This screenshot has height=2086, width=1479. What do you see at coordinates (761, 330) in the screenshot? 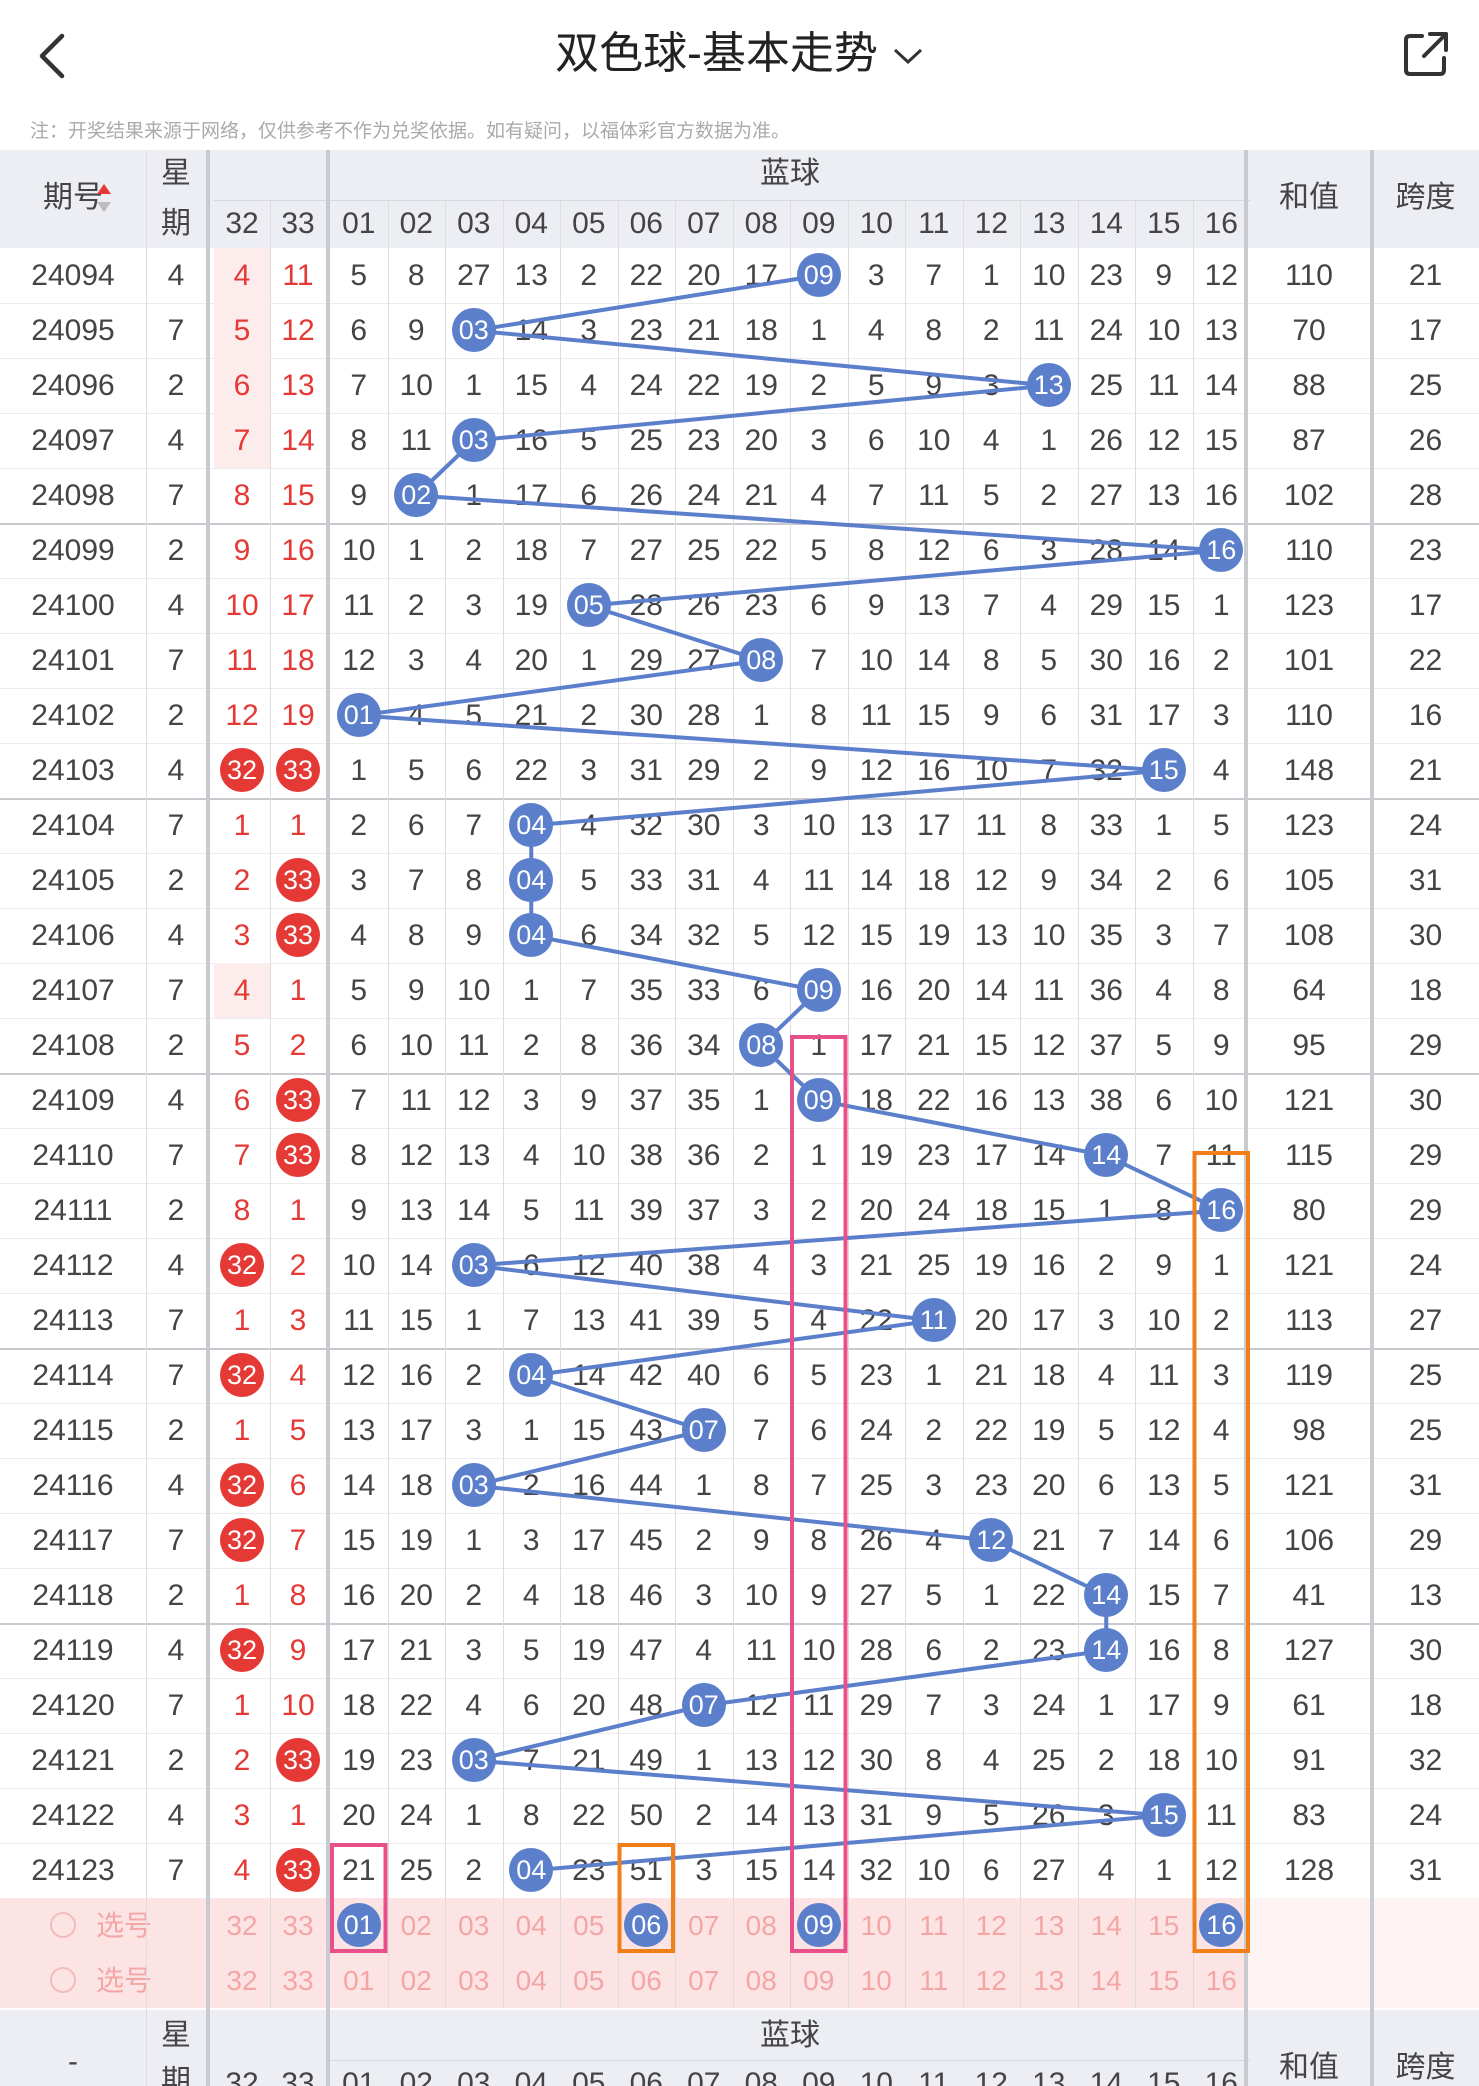
I see `blue-miss-count: 18` at bounding box center [761, 330].